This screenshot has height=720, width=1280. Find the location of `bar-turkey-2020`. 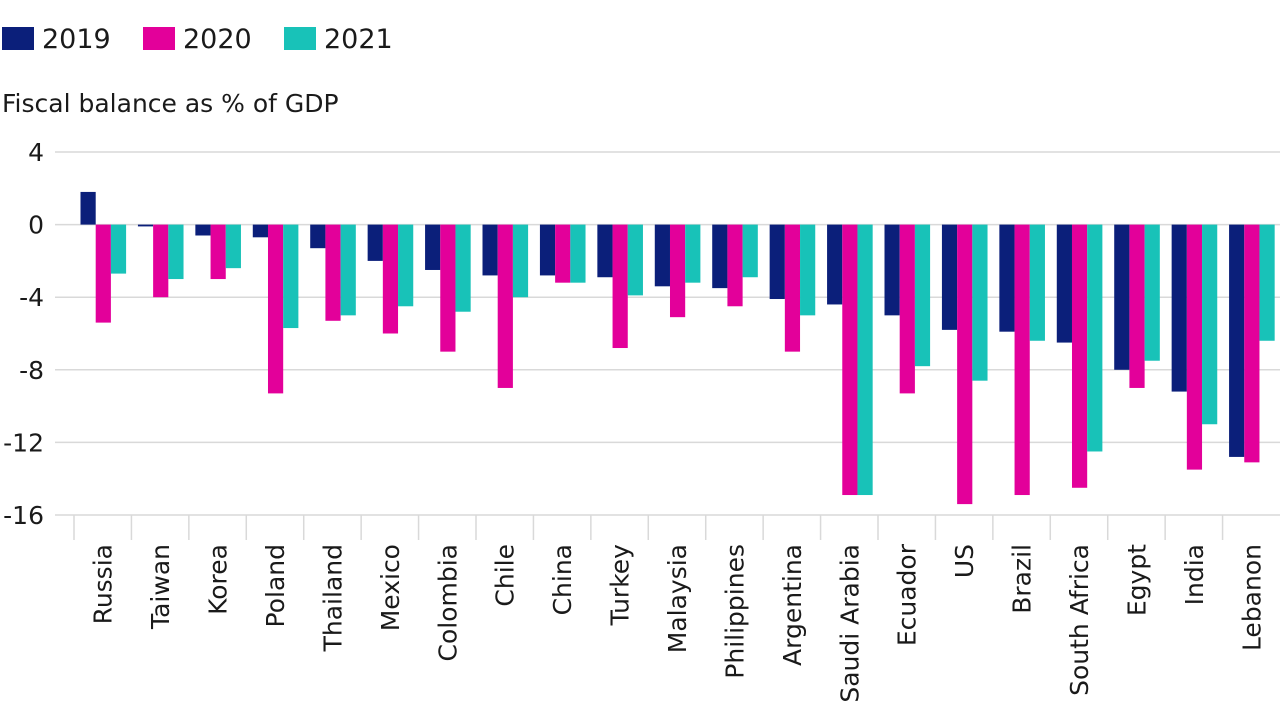

bar-turkey-2020 is located at coordinates (620, 286).